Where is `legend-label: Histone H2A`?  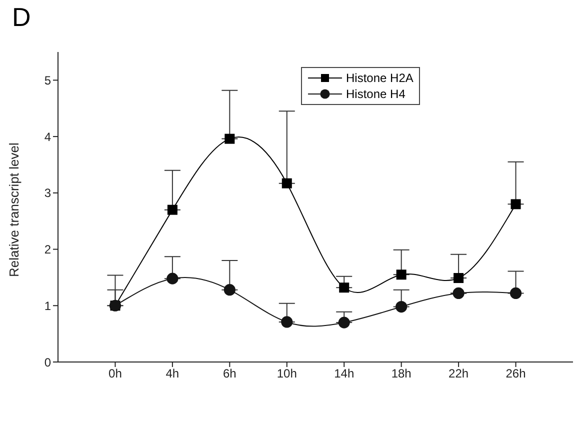
legend-label: Histone H2A is located at coordinates (380, 78).